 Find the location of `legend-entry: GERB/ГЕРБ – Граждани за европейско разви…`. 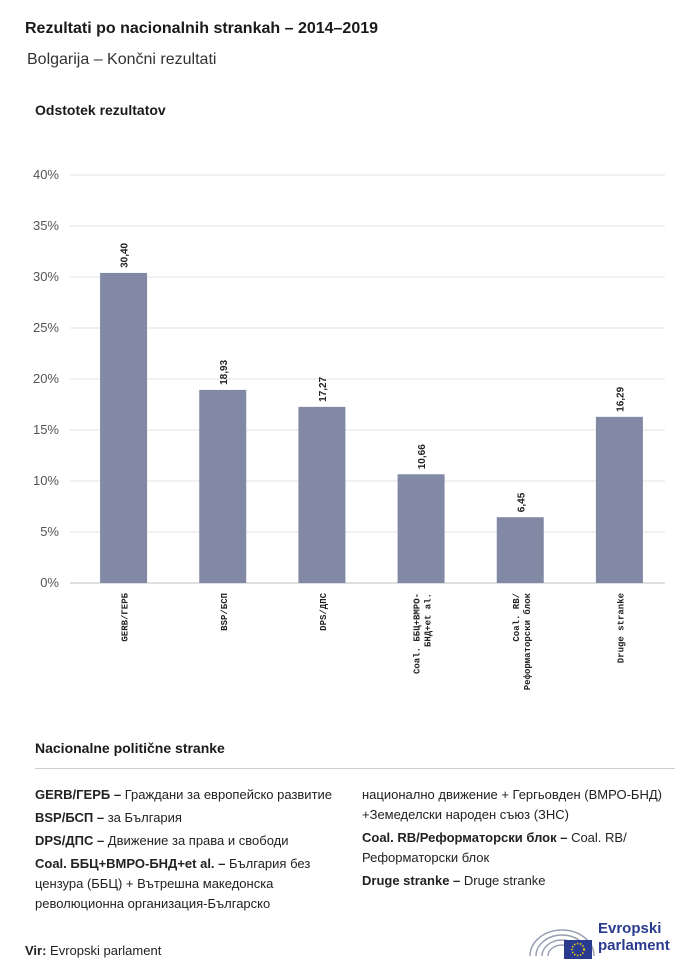

legend-entry: GERB/ГЕРБ – Граждани за европейско разви… is located at coordinates (195, 795).